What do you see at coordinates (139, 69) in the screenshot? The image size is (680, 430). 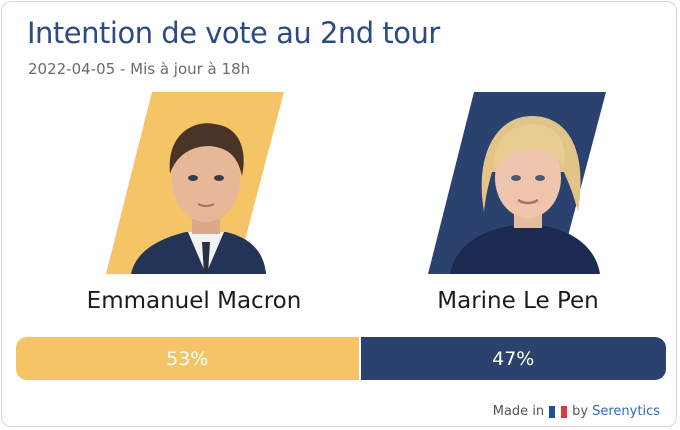 I see `update-timestamp: 2022-04-05 - Mis à jour à 18h` at bounding box center [139, 69].